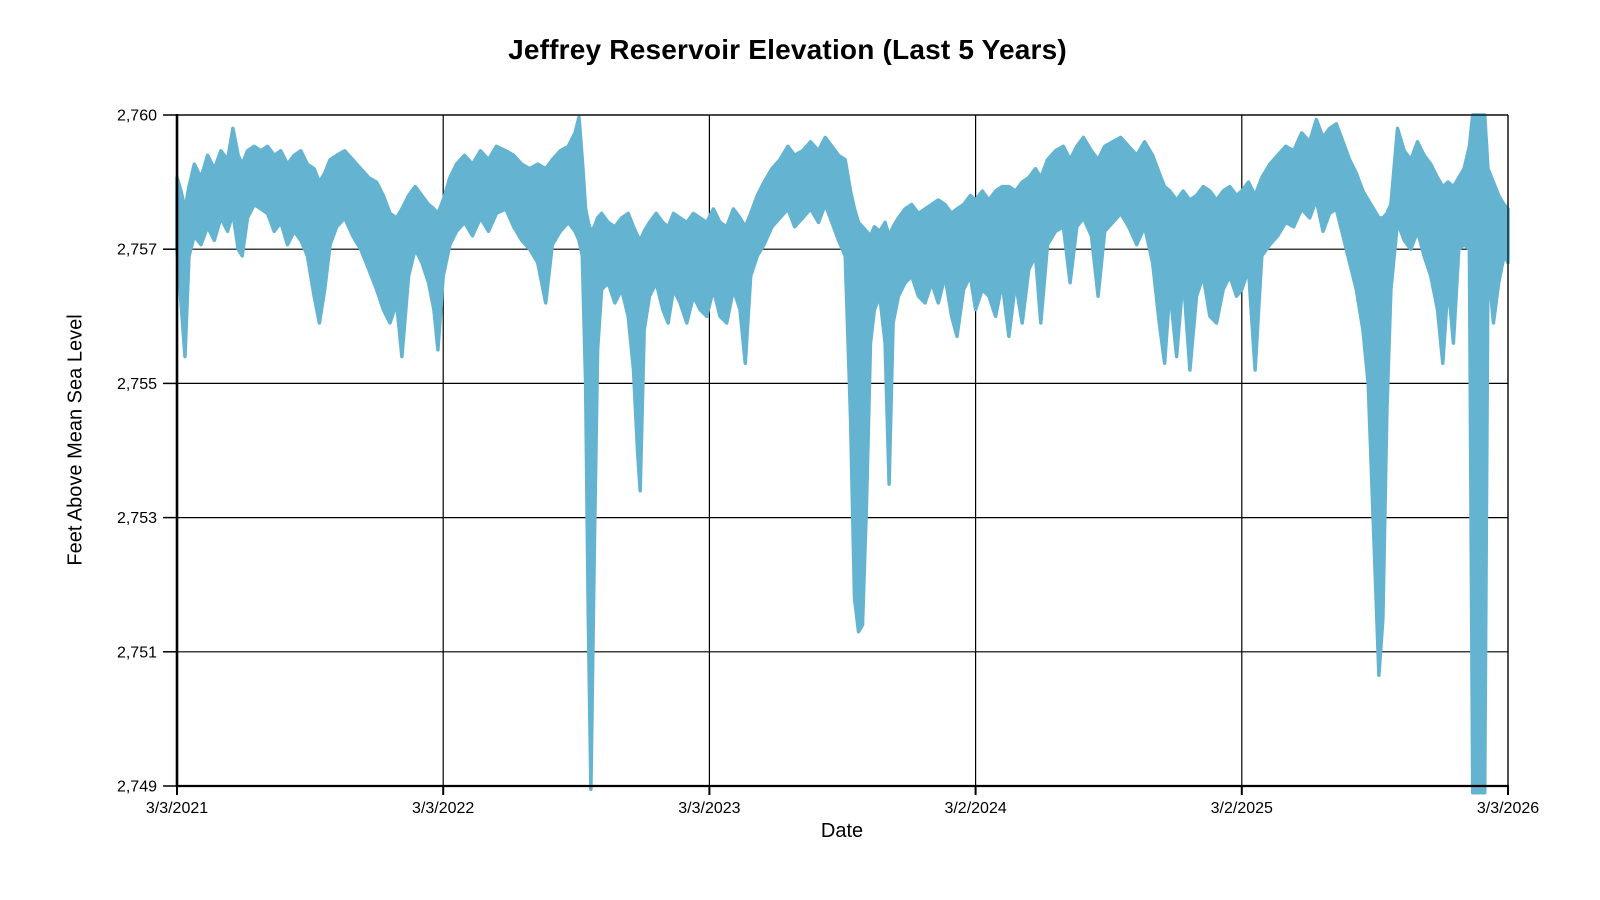 This screenshot has height=900, width=1600. What do you see at coordinates (842, 831) in the screenshot?
I see `x-axis-title: Date` at bounding box center [842, 831].